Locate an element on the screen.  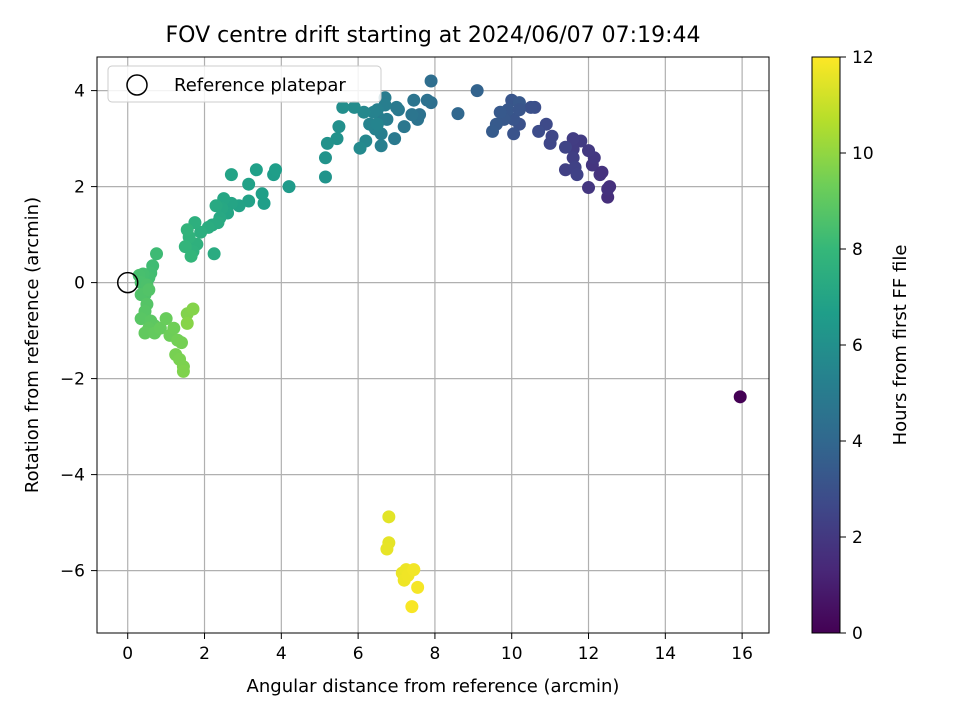
x-tick-label: 0 is located at coordinates (127, 654).